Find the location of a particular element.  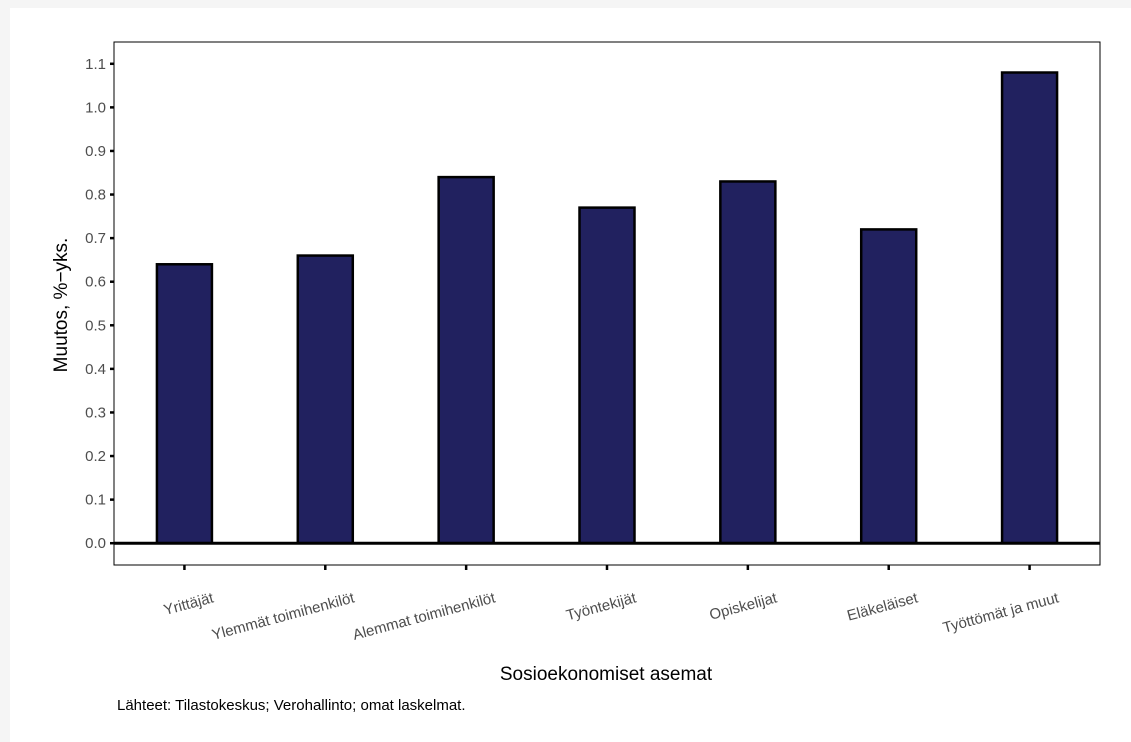

y-tick-label: 0.7 is located at coordinates (95, 238).